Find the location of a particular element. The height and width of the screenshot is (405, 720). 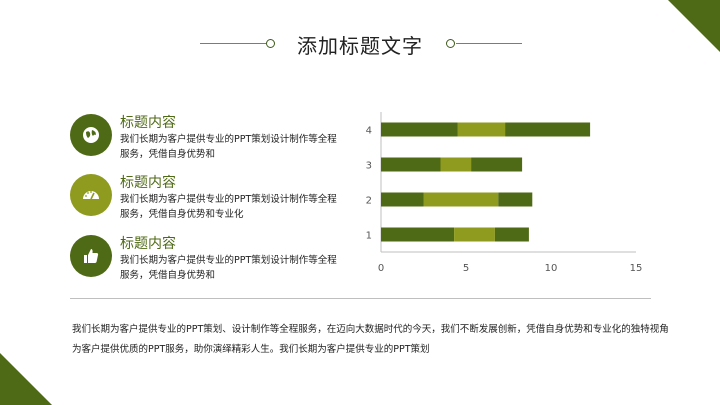

y-tick-label: 4 is located at coordinates (369, 131).